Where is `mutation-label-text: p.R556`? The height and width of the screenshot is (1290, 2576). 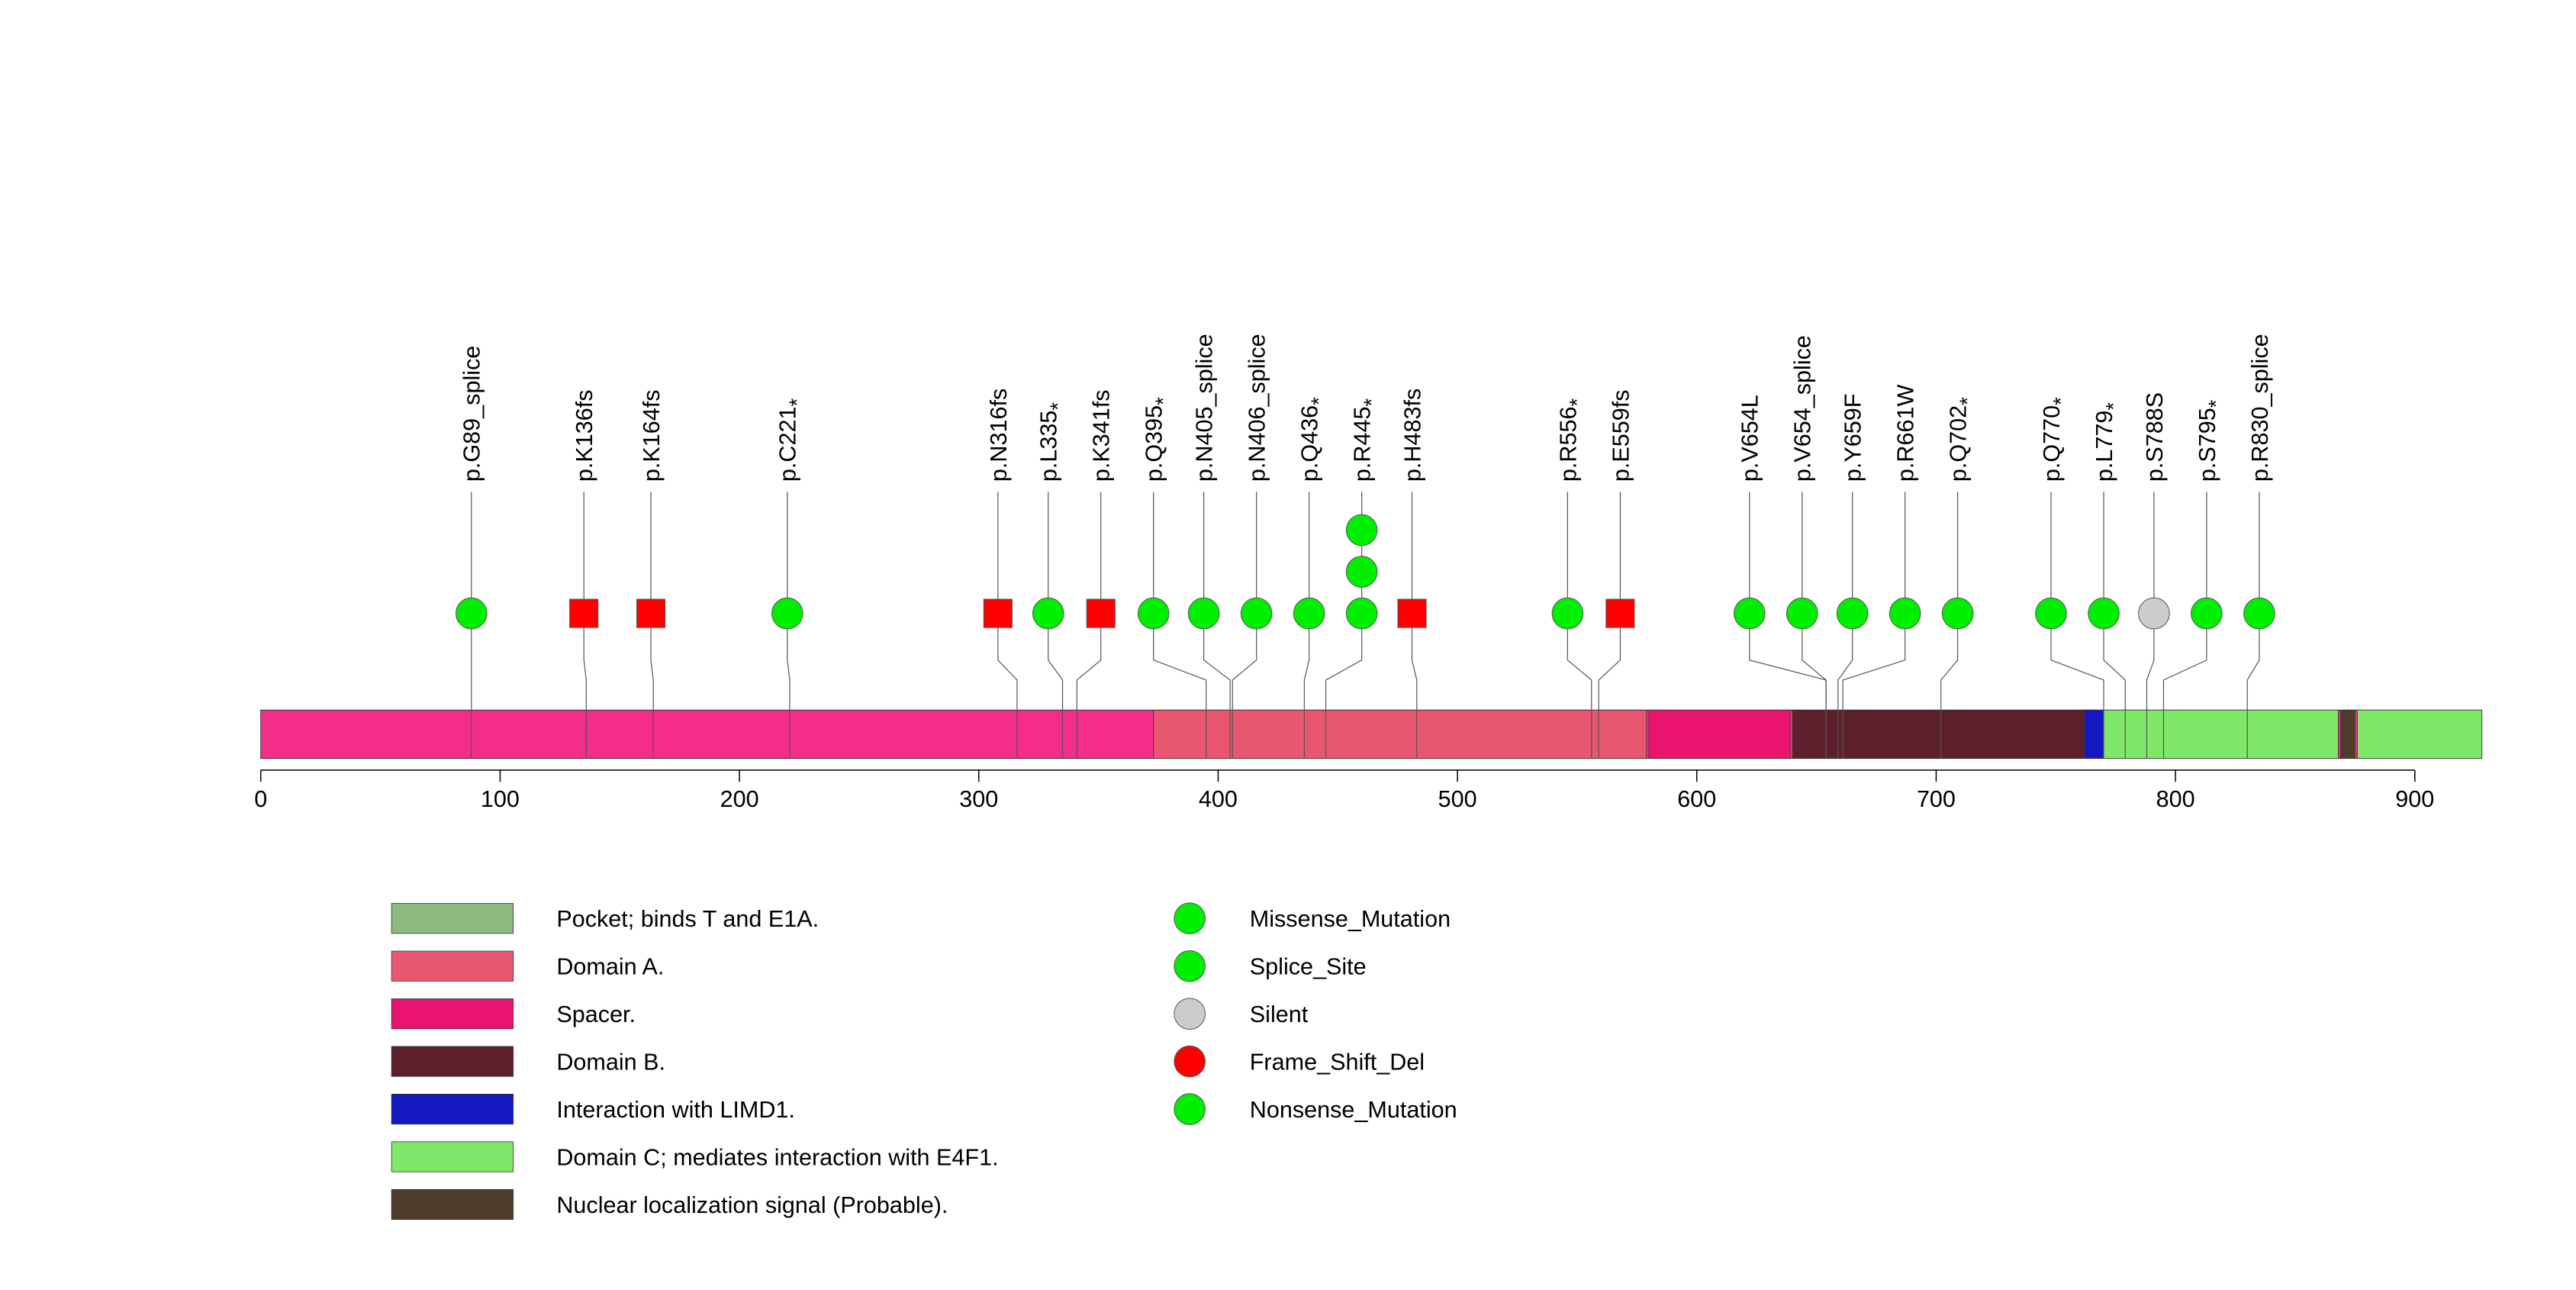
mutation-label-text: p.R556 is located at coordinates (1568, 445).